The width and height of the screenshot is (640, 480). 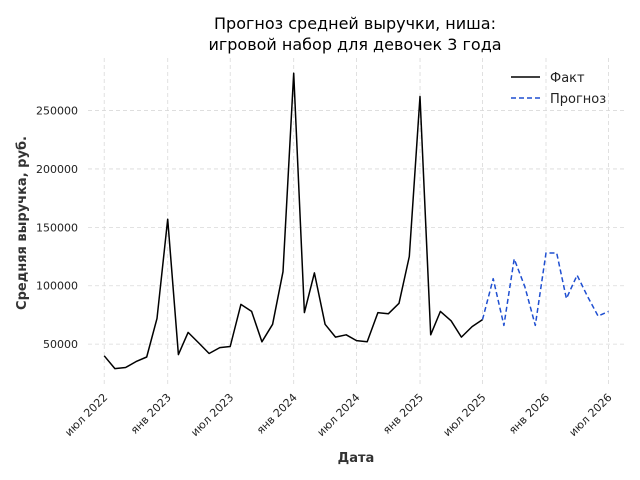 What do you see at coordinates (22, 223) in the screenshot?
I see `y-axis-label: Средняя выручка, руб.` at bounding box center [22, 223].